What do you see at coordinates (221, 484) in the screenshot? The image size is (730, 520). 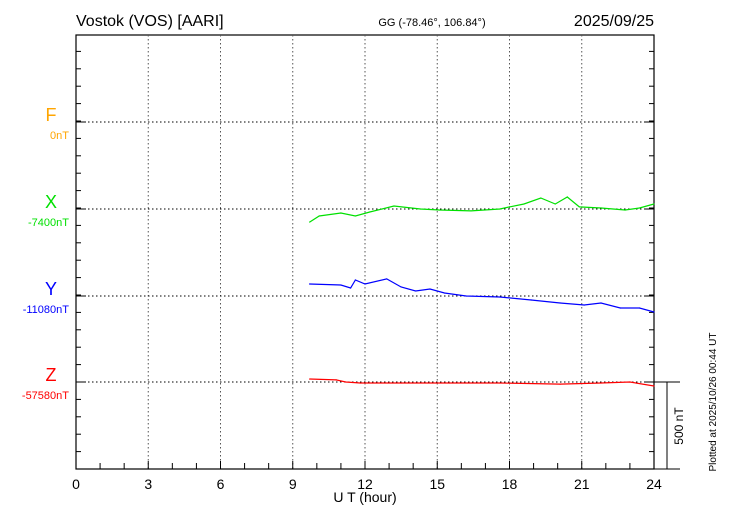 I see `x-tick-label: 6` at bounding box center [221, 484].